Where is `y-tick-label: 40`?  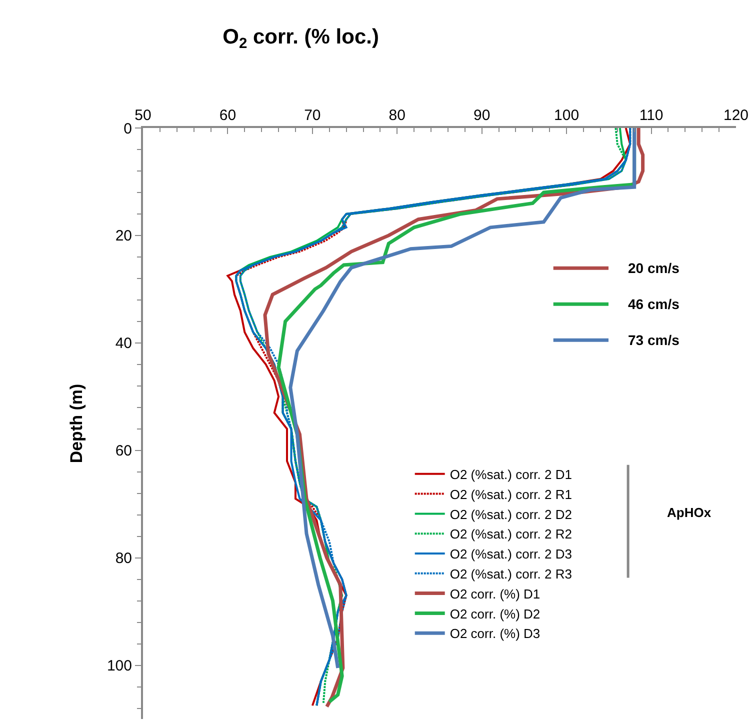
y-tick-label: 40 is located at coordinates (123, 343).